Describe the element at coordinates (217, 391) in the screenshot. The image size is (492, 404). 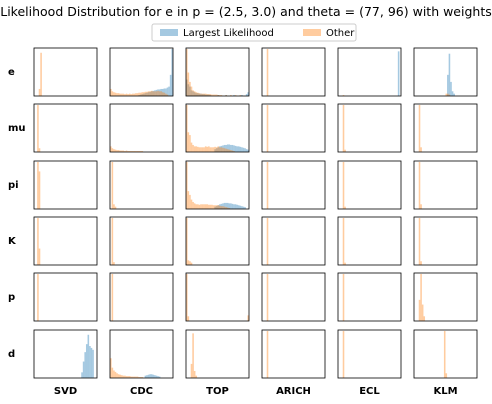
I see `column-label-top: TOP` at that location.